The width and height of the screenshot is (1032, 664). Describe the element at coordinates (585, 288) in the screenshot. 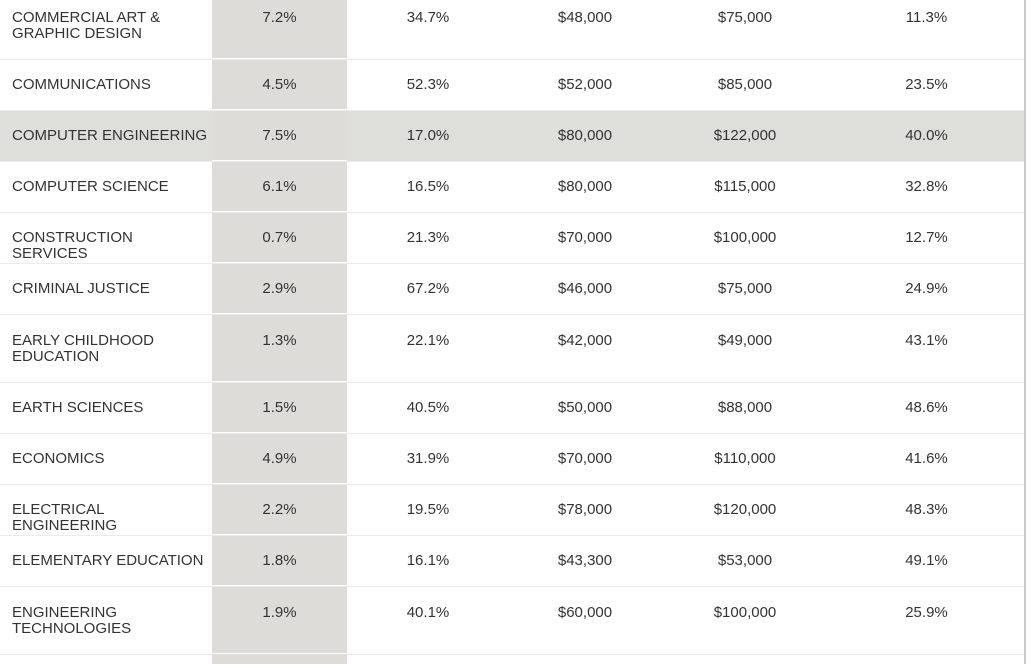

I see `starting-salary-value: $46,000` at that location.